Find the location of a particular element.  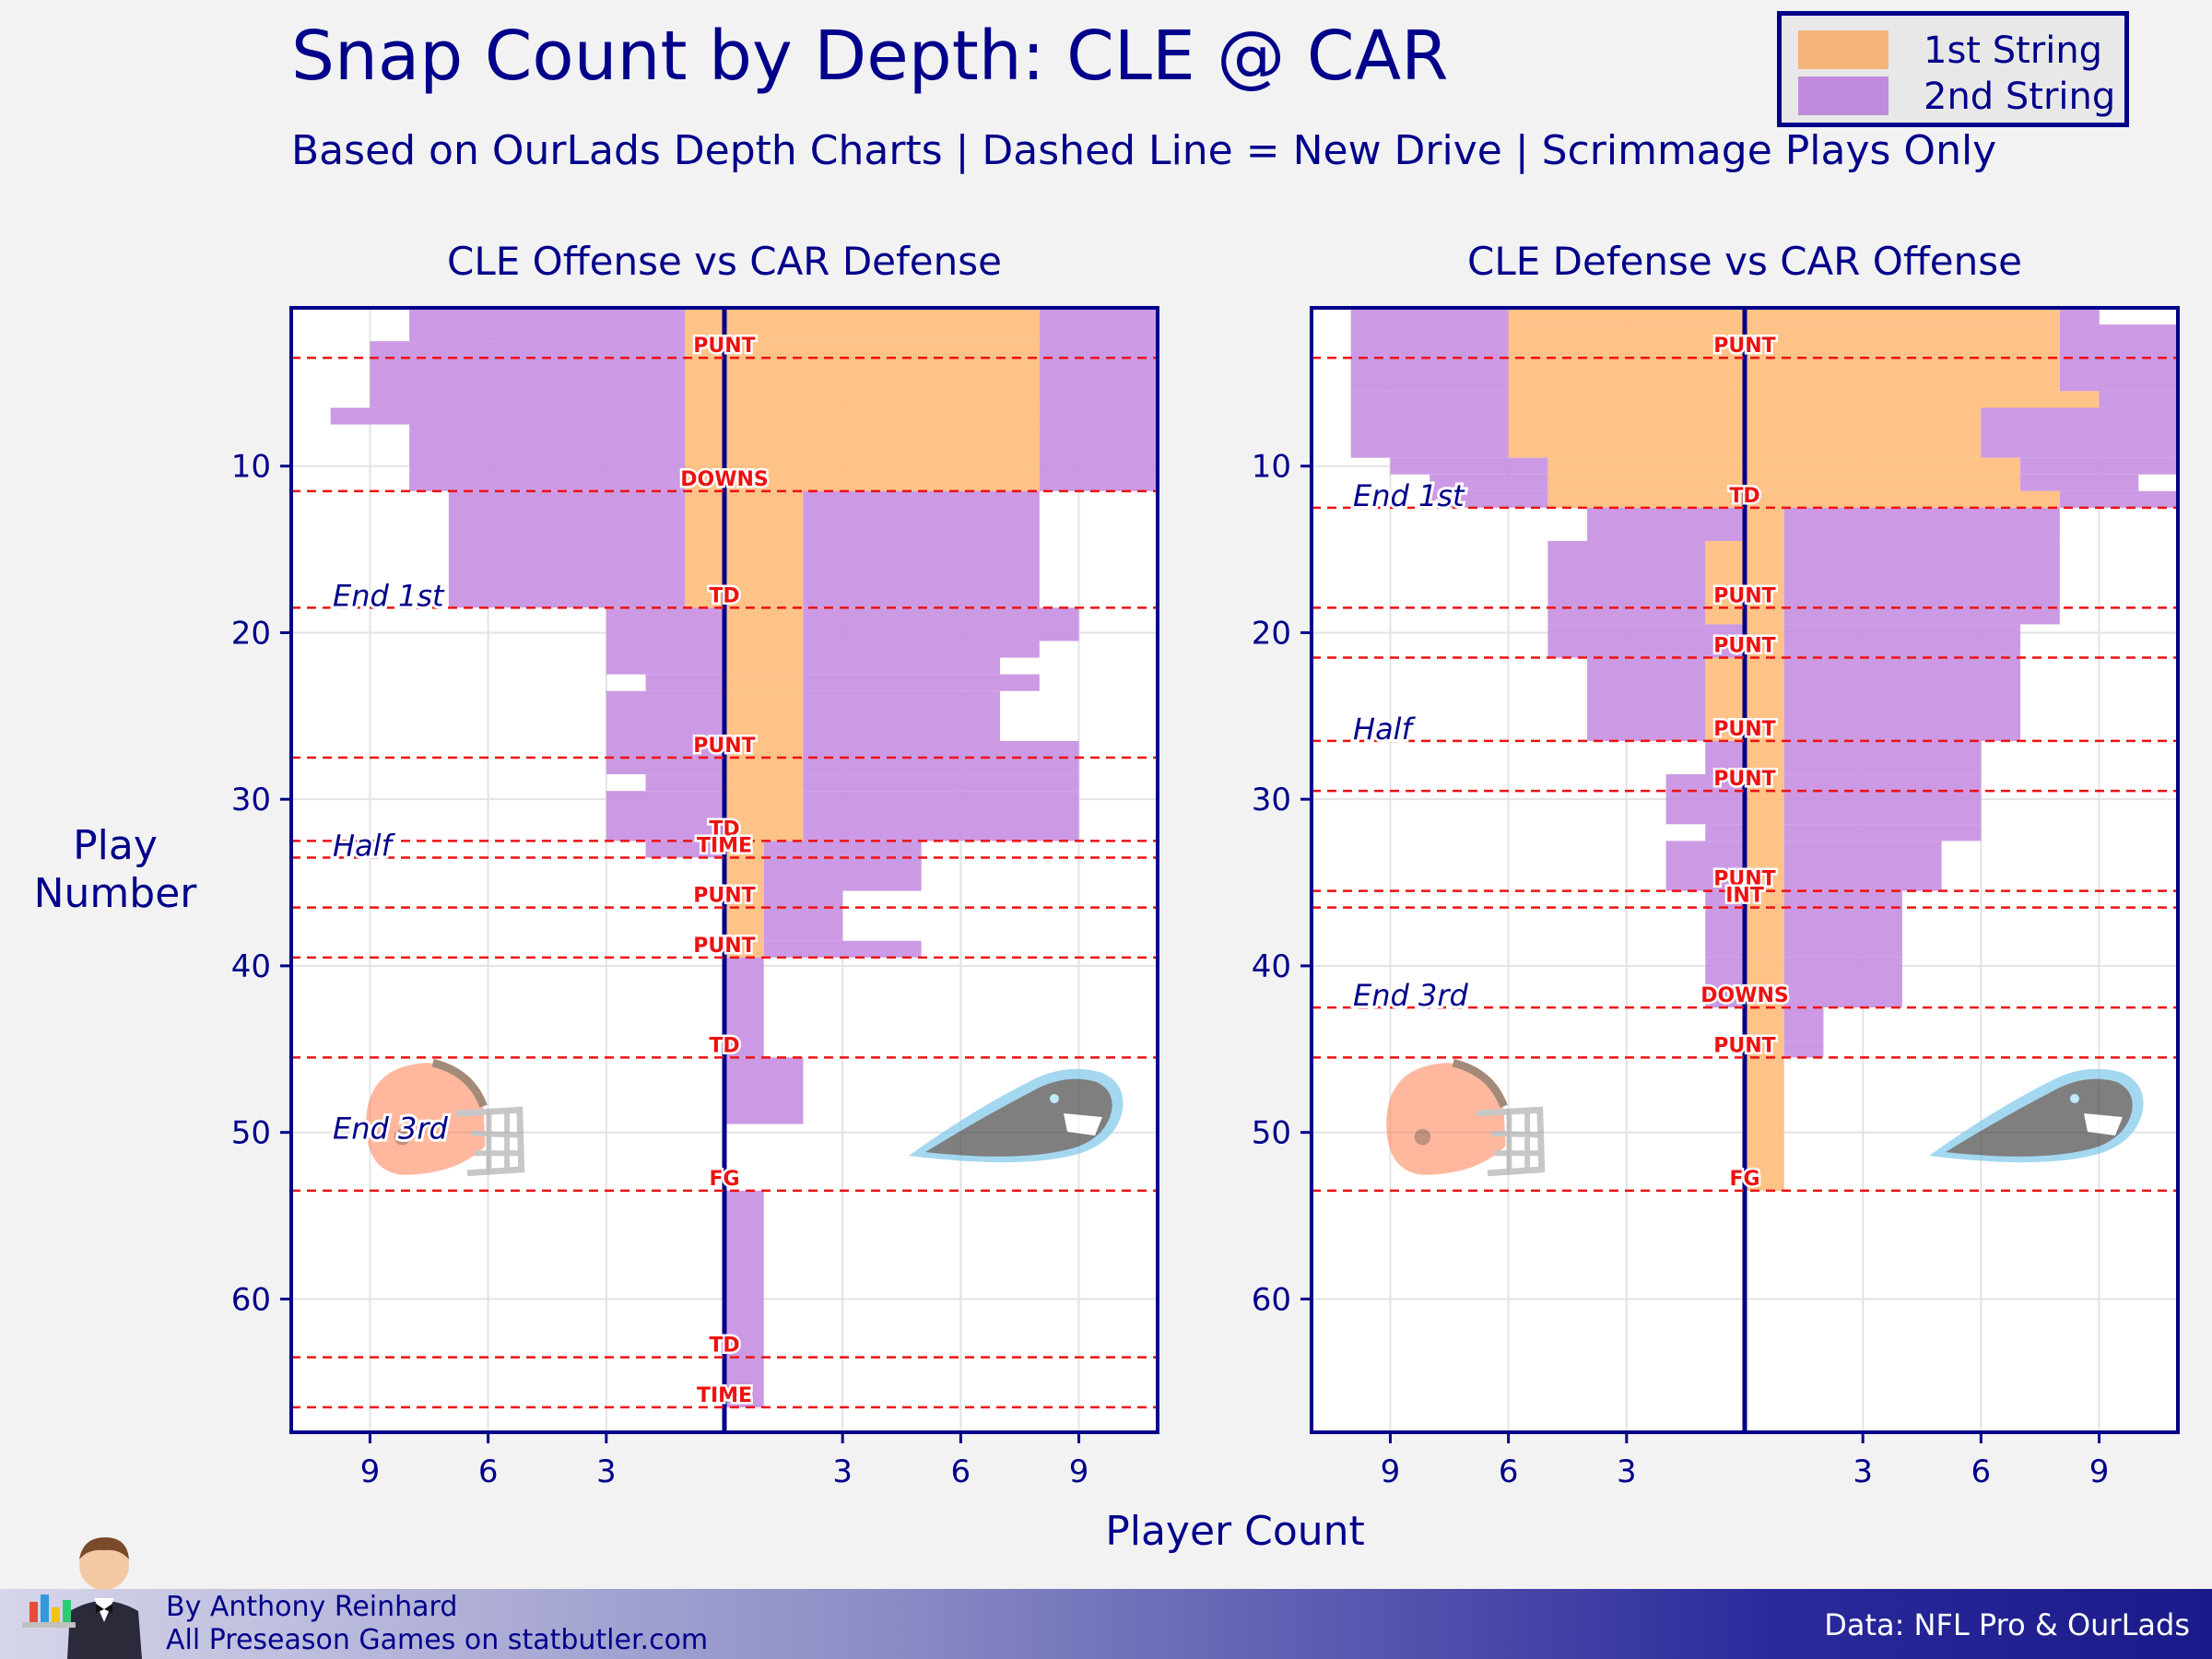

data-source: Data: NFL Pro & OurLads is located at coordinates (2007, 1624).